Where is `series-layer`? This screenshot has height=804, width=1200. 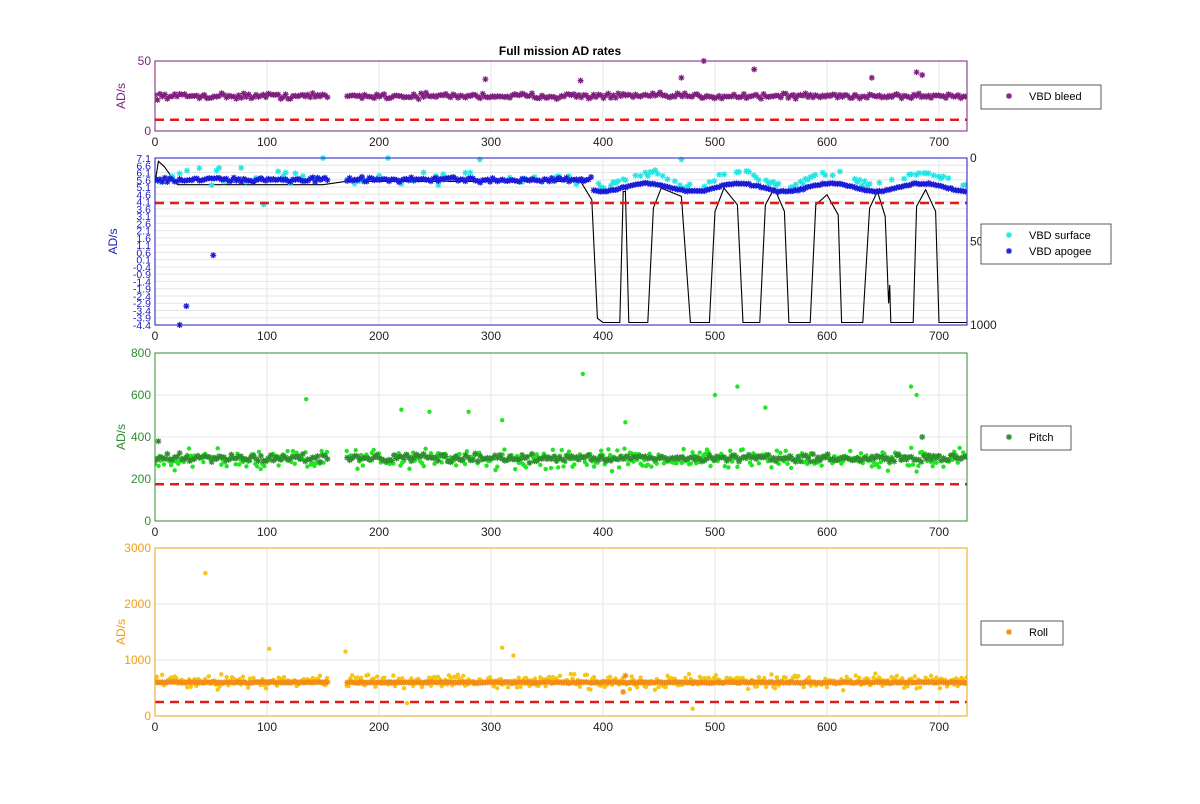 series-layer is located at coordinates (561, 641).